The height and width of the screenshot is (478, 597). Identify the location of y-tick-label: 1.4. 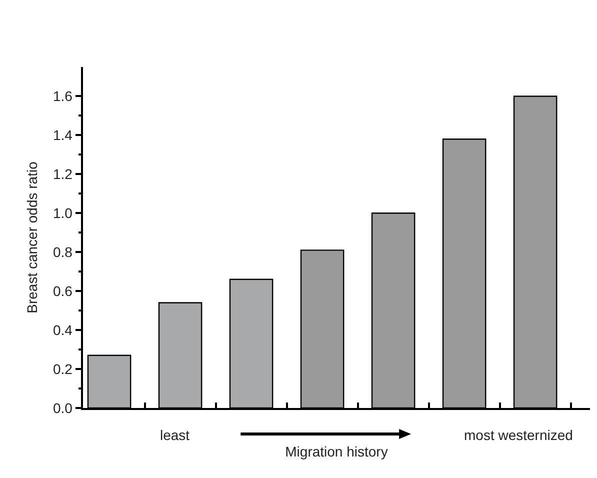
(62, 135).